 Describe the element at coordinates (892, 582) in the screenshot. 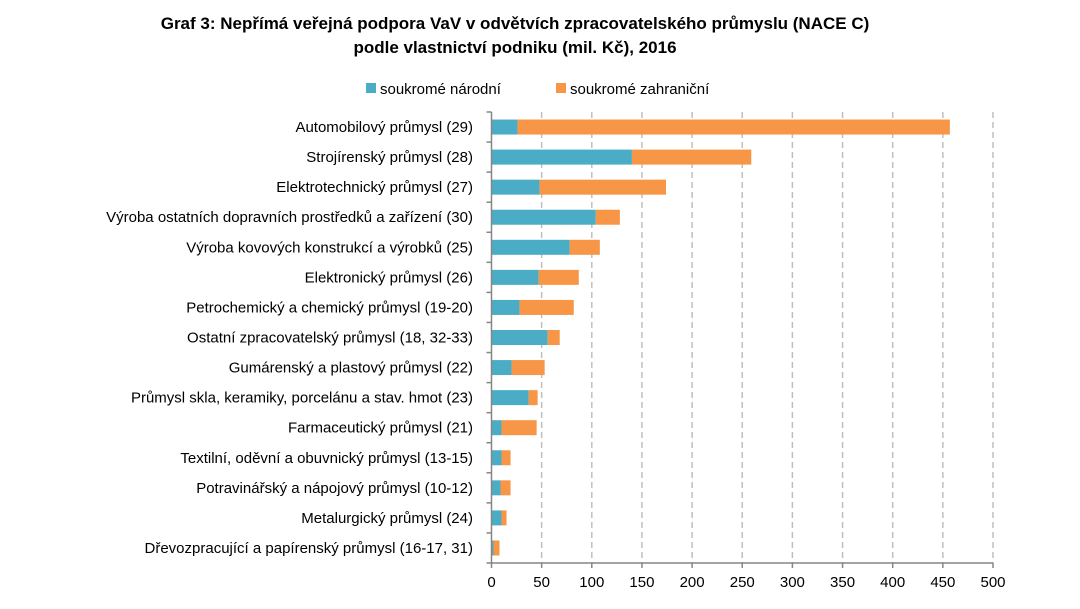

I see `x-tick-label: 400` at that location.